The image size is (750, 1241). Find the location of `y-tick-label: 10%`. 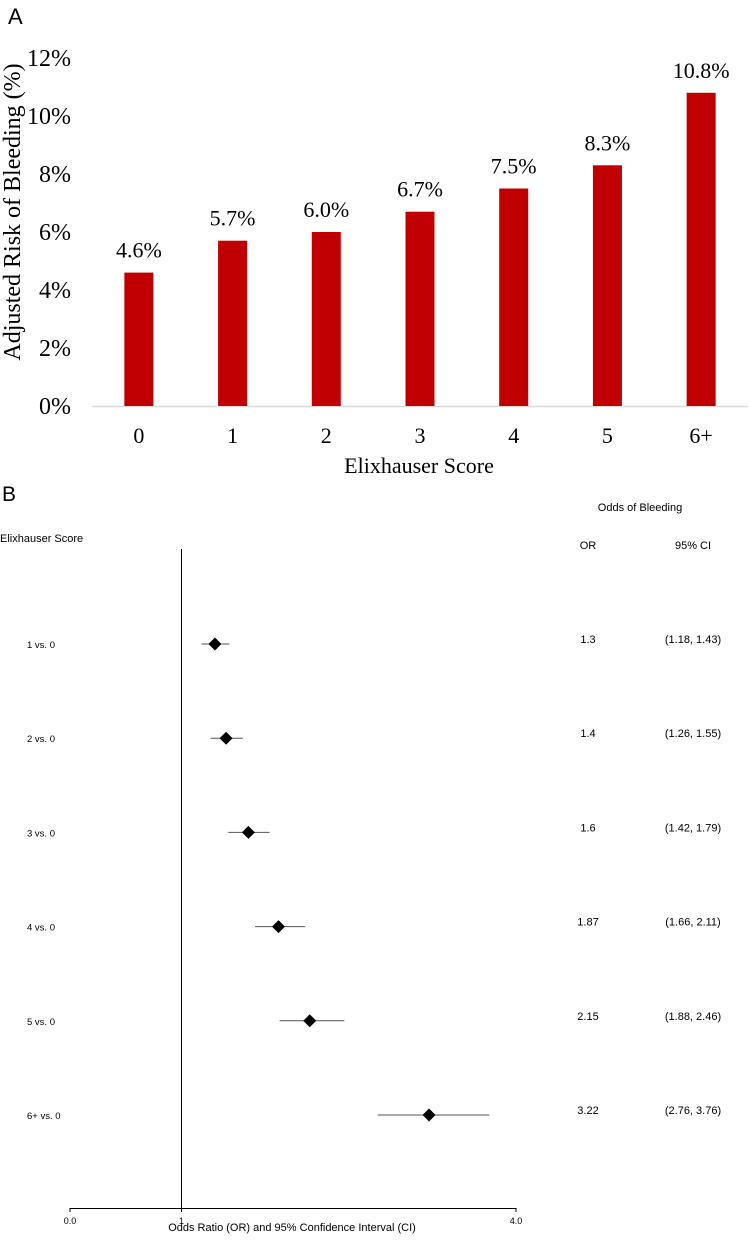

y-tick-label: 10% is located at coordinates (49, 117).